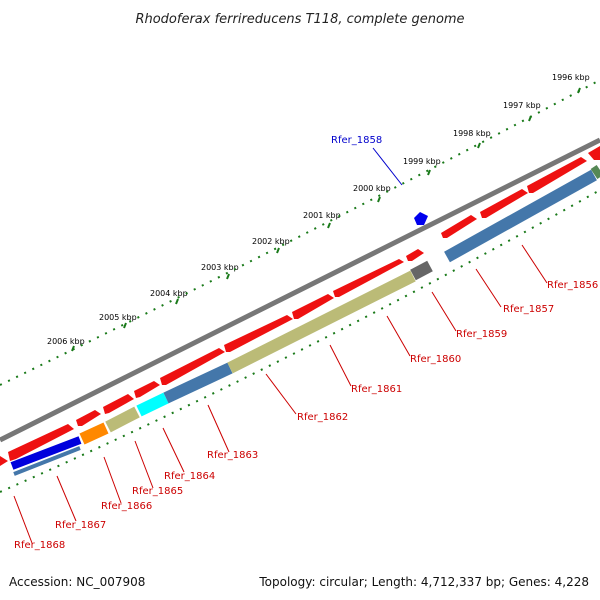 The image size is (600, 600). I want to click on scale-label-2005: 2005 kbp, so click(118, 321).